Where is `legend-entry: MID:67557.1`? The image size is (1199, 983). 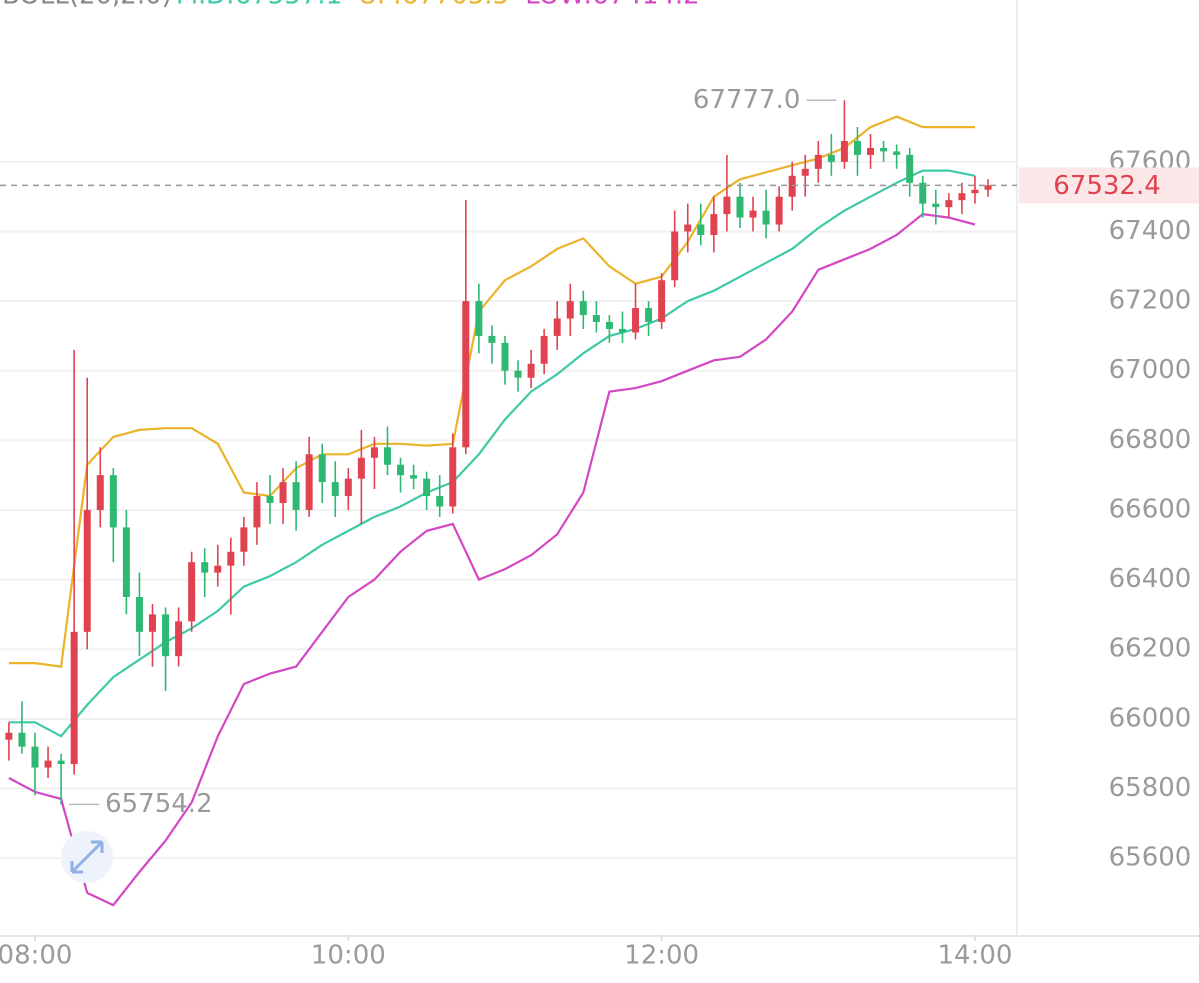 legend-entry: MID:67557.1 is located at coordinates (259, 5).